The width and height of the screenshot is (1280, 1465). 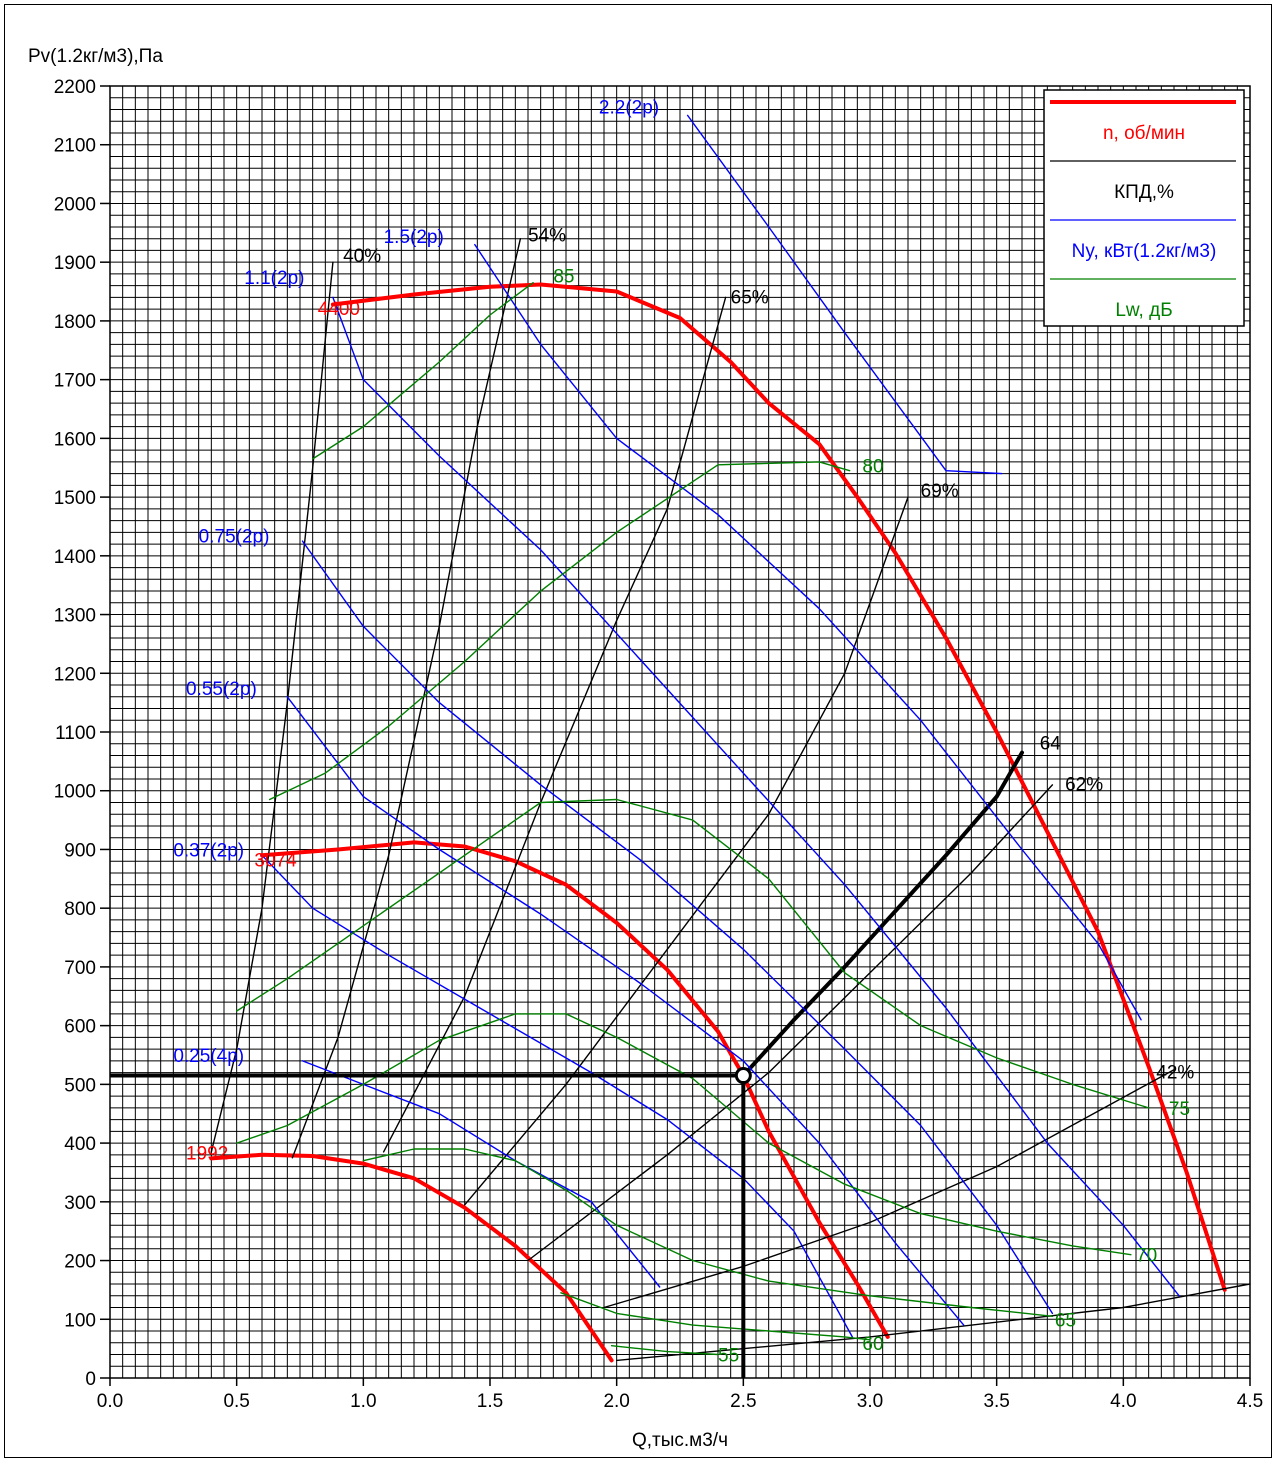 What do you see at coordinates (208, 851) in the screenshot?
I see `series-label: 0.37(2p)` at bounding box center [208, 851].